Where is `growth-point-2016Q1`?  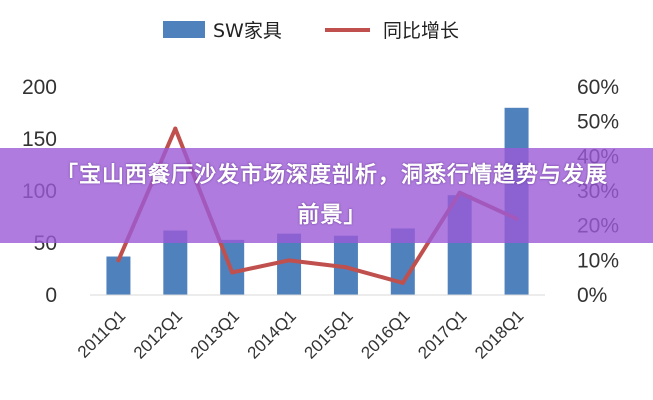 growth-point-2016Q1 is located at coordinates (402, 282).